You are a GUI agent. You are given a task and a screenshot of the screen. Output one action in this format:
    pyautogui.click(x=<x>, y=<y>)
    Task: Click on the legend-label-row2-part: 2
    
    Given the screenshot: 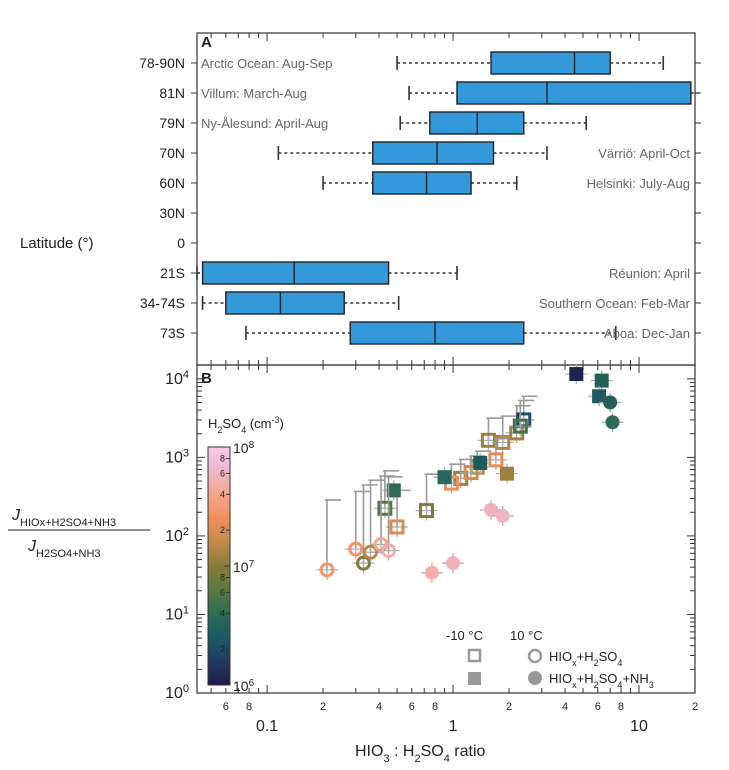 What is the action you would take?
    pyautogui.click(x=596, y=685)
    